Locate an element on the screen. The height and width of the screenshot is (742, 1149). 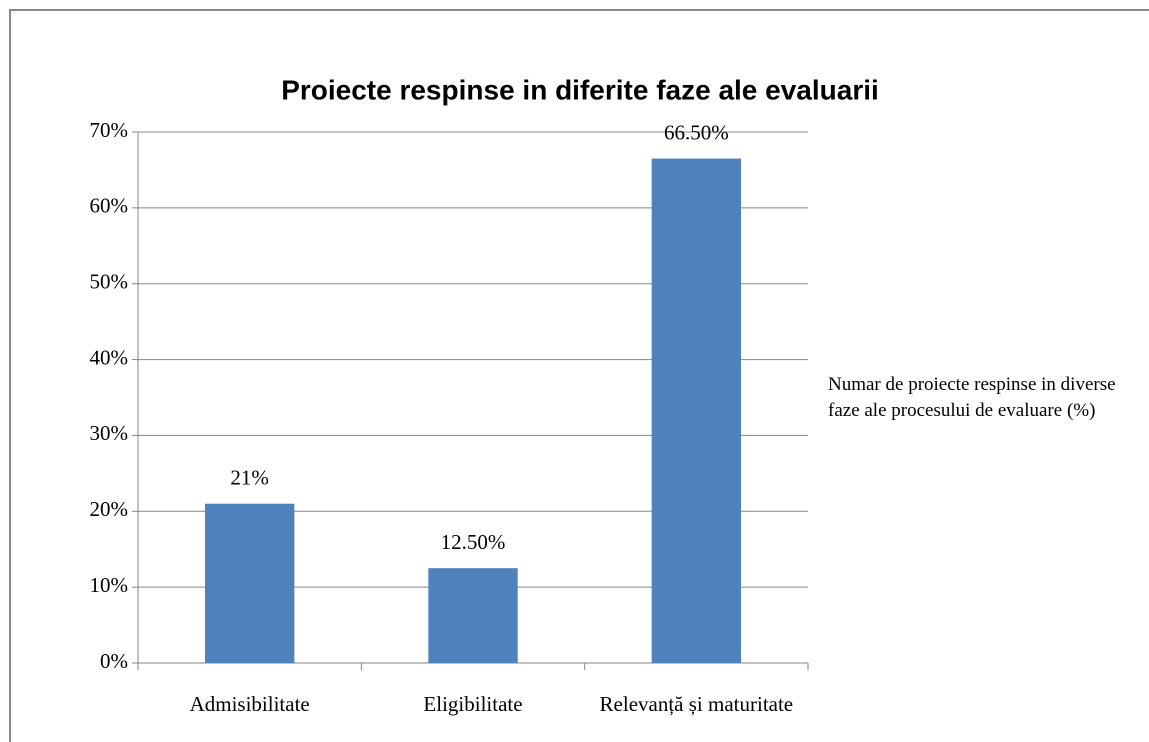
y-tick-label: 10% is located at coordinates (109, 585).